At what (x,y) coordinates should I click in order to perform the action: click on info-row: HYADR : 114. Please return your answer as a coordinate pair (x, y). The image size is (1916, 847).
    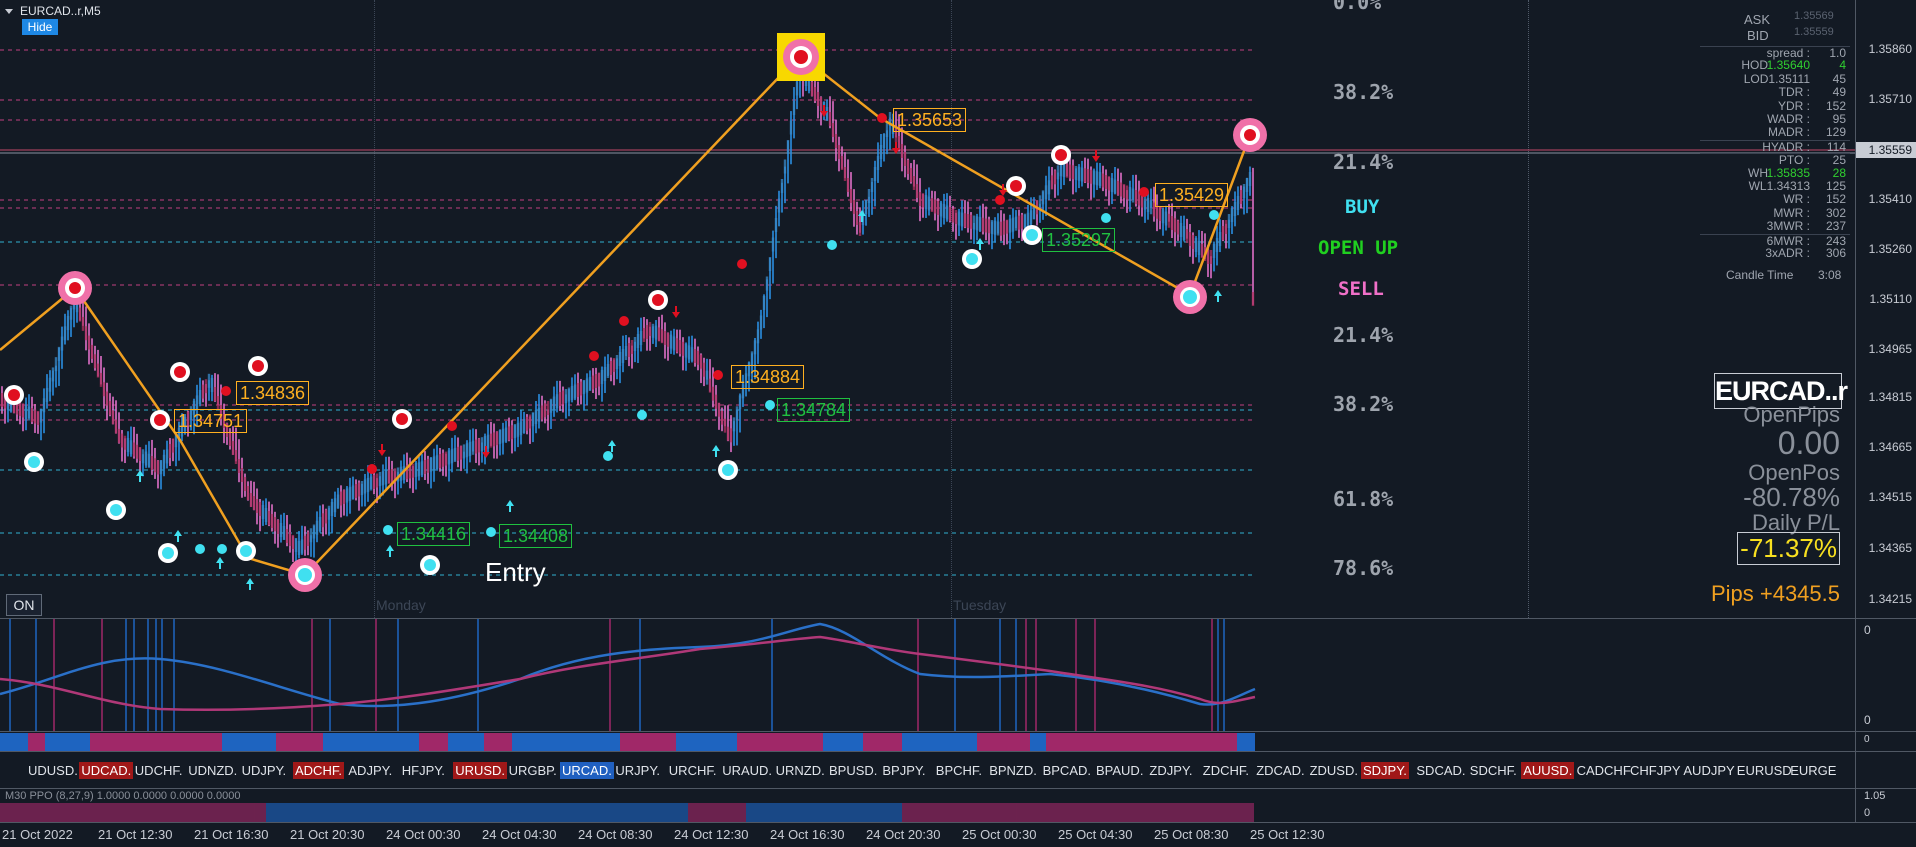
    Looking at the image, I should click on (1775, 146).